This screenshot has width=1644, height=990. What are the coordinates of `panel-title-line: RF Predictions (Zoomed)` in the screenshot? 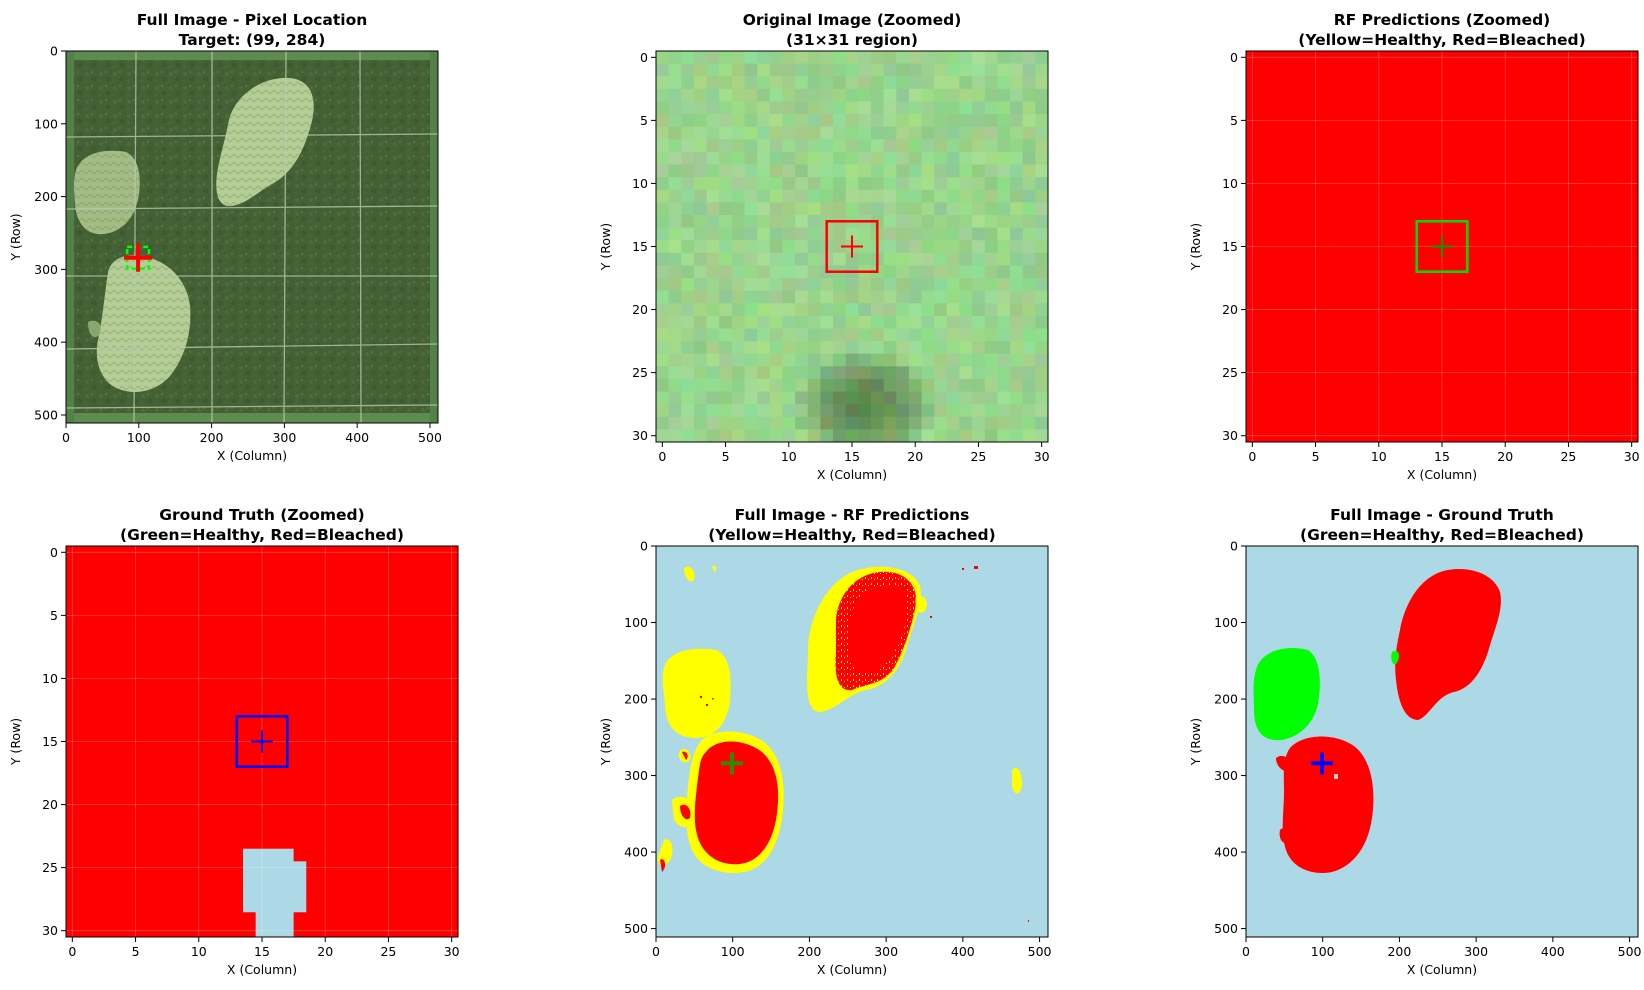 It's located at (1442, 20).